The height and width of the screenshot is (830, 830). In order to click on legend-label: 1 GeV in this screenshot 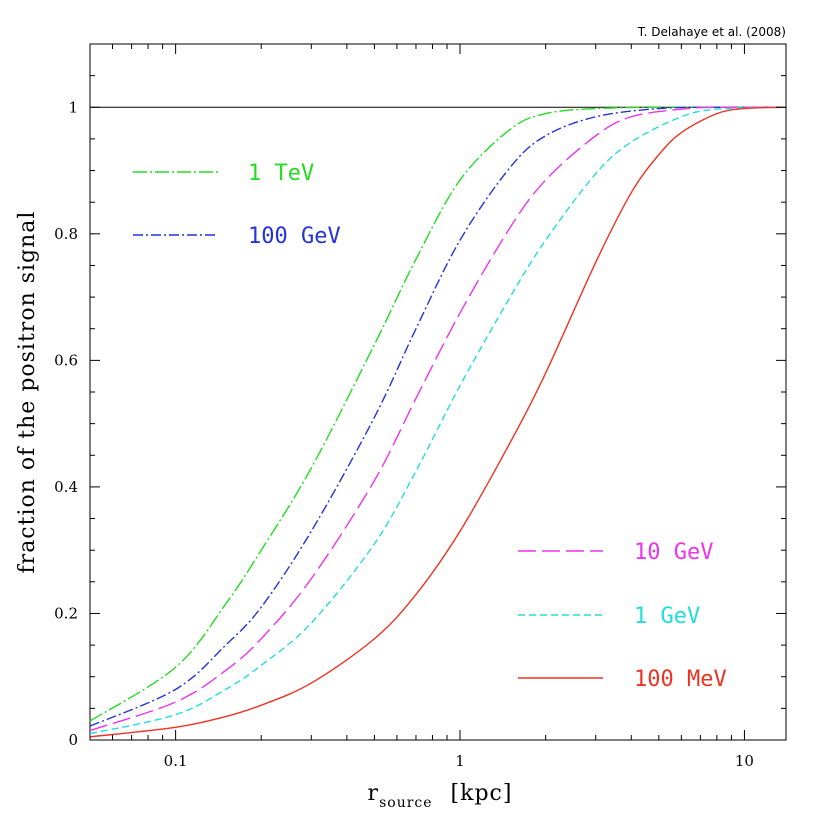, I will do `click(667, 616)`.